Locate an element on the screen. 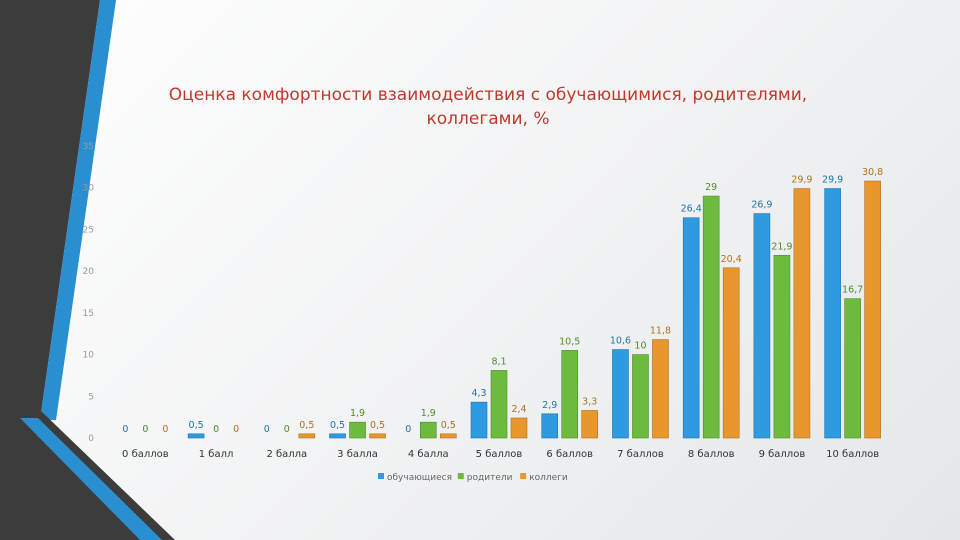  x-category-label: 10 баллов is located at coordinates (852, 454).